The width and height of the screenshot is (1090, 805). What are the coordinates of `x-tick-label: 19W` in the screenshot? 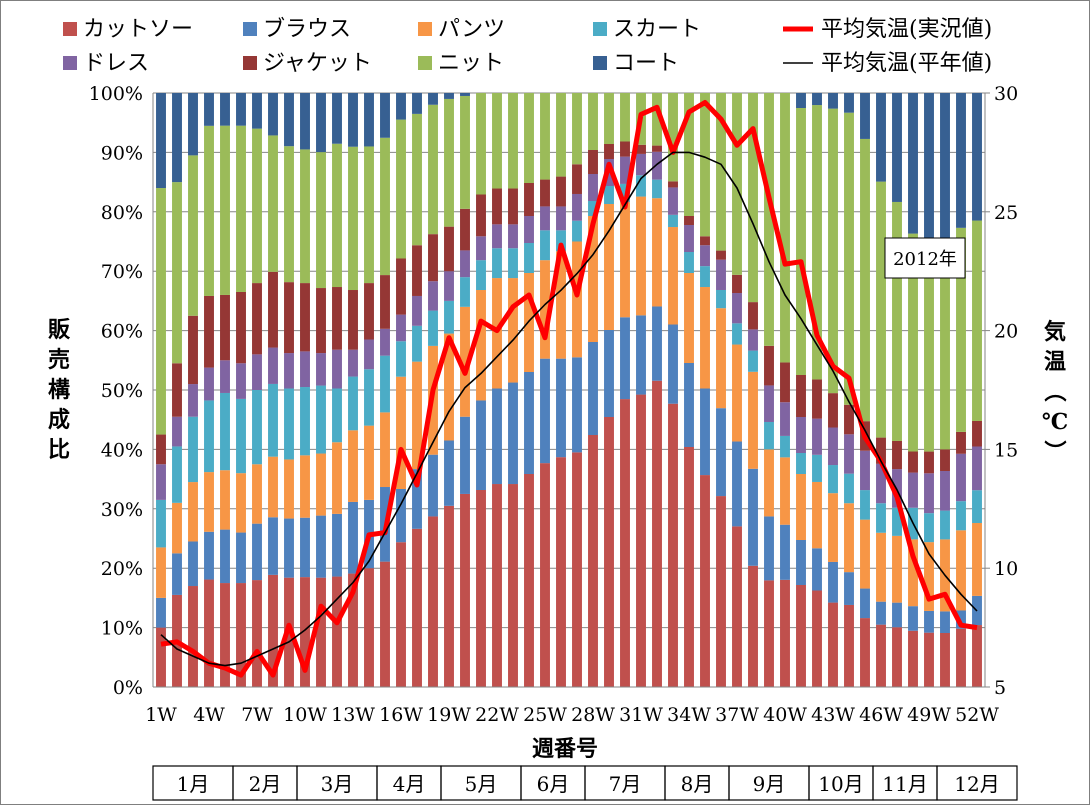 It's located at (449, 715).